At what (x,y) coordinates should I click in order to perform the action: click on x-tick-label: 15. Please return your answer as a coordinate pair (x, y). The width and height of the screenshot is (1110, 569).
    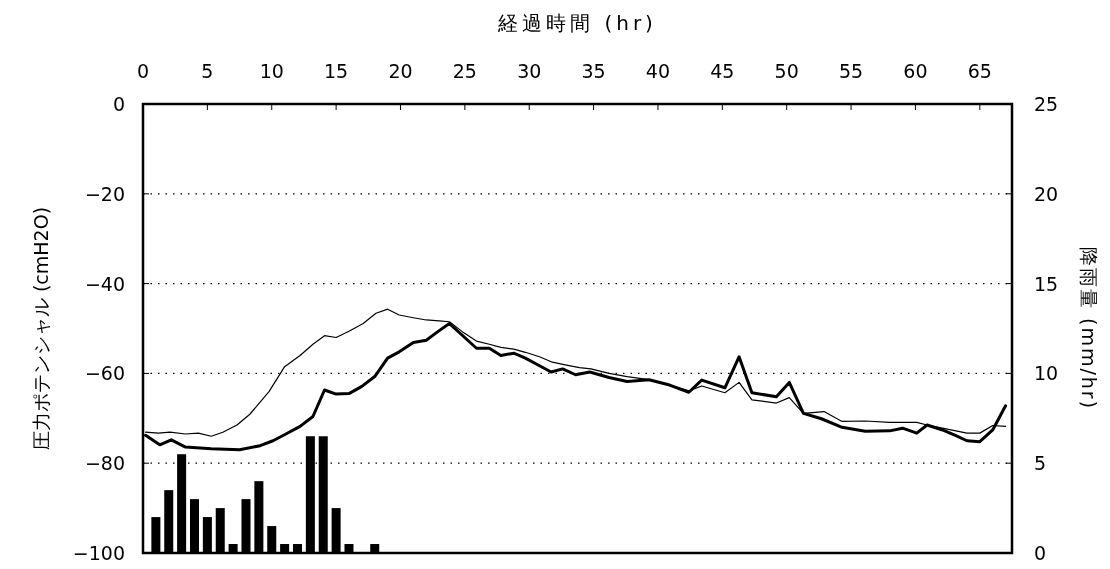
    Looking at the image, I should click on (336, 71).